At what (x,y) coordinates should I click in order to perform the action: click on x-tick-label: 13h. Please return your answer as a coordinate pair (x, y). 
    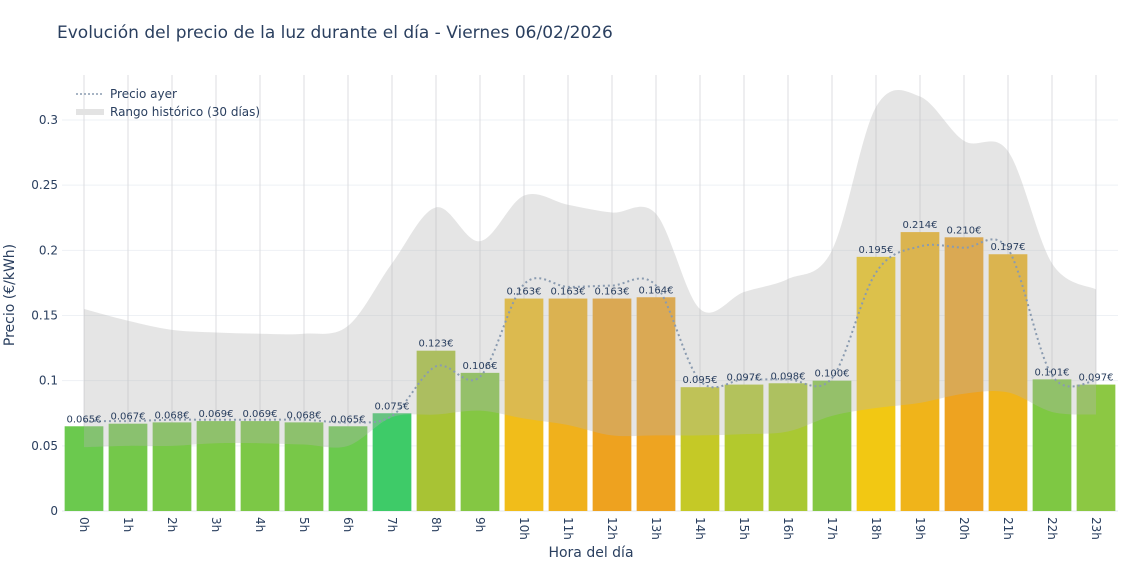
    Looking at the image, I should click on (656, 528).